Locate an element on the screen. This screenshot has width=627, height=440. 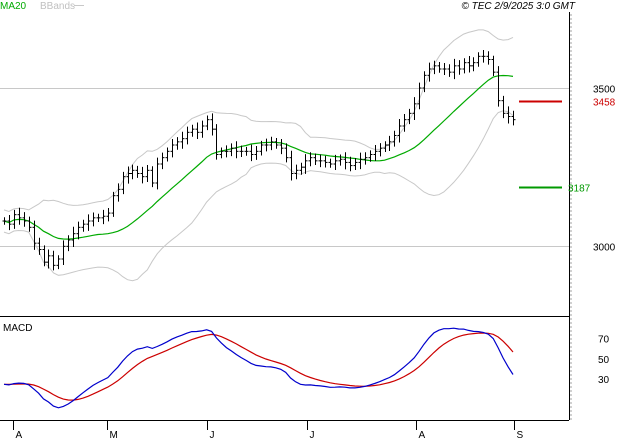
price-scale-hatch is located at coordinates (570, 164).